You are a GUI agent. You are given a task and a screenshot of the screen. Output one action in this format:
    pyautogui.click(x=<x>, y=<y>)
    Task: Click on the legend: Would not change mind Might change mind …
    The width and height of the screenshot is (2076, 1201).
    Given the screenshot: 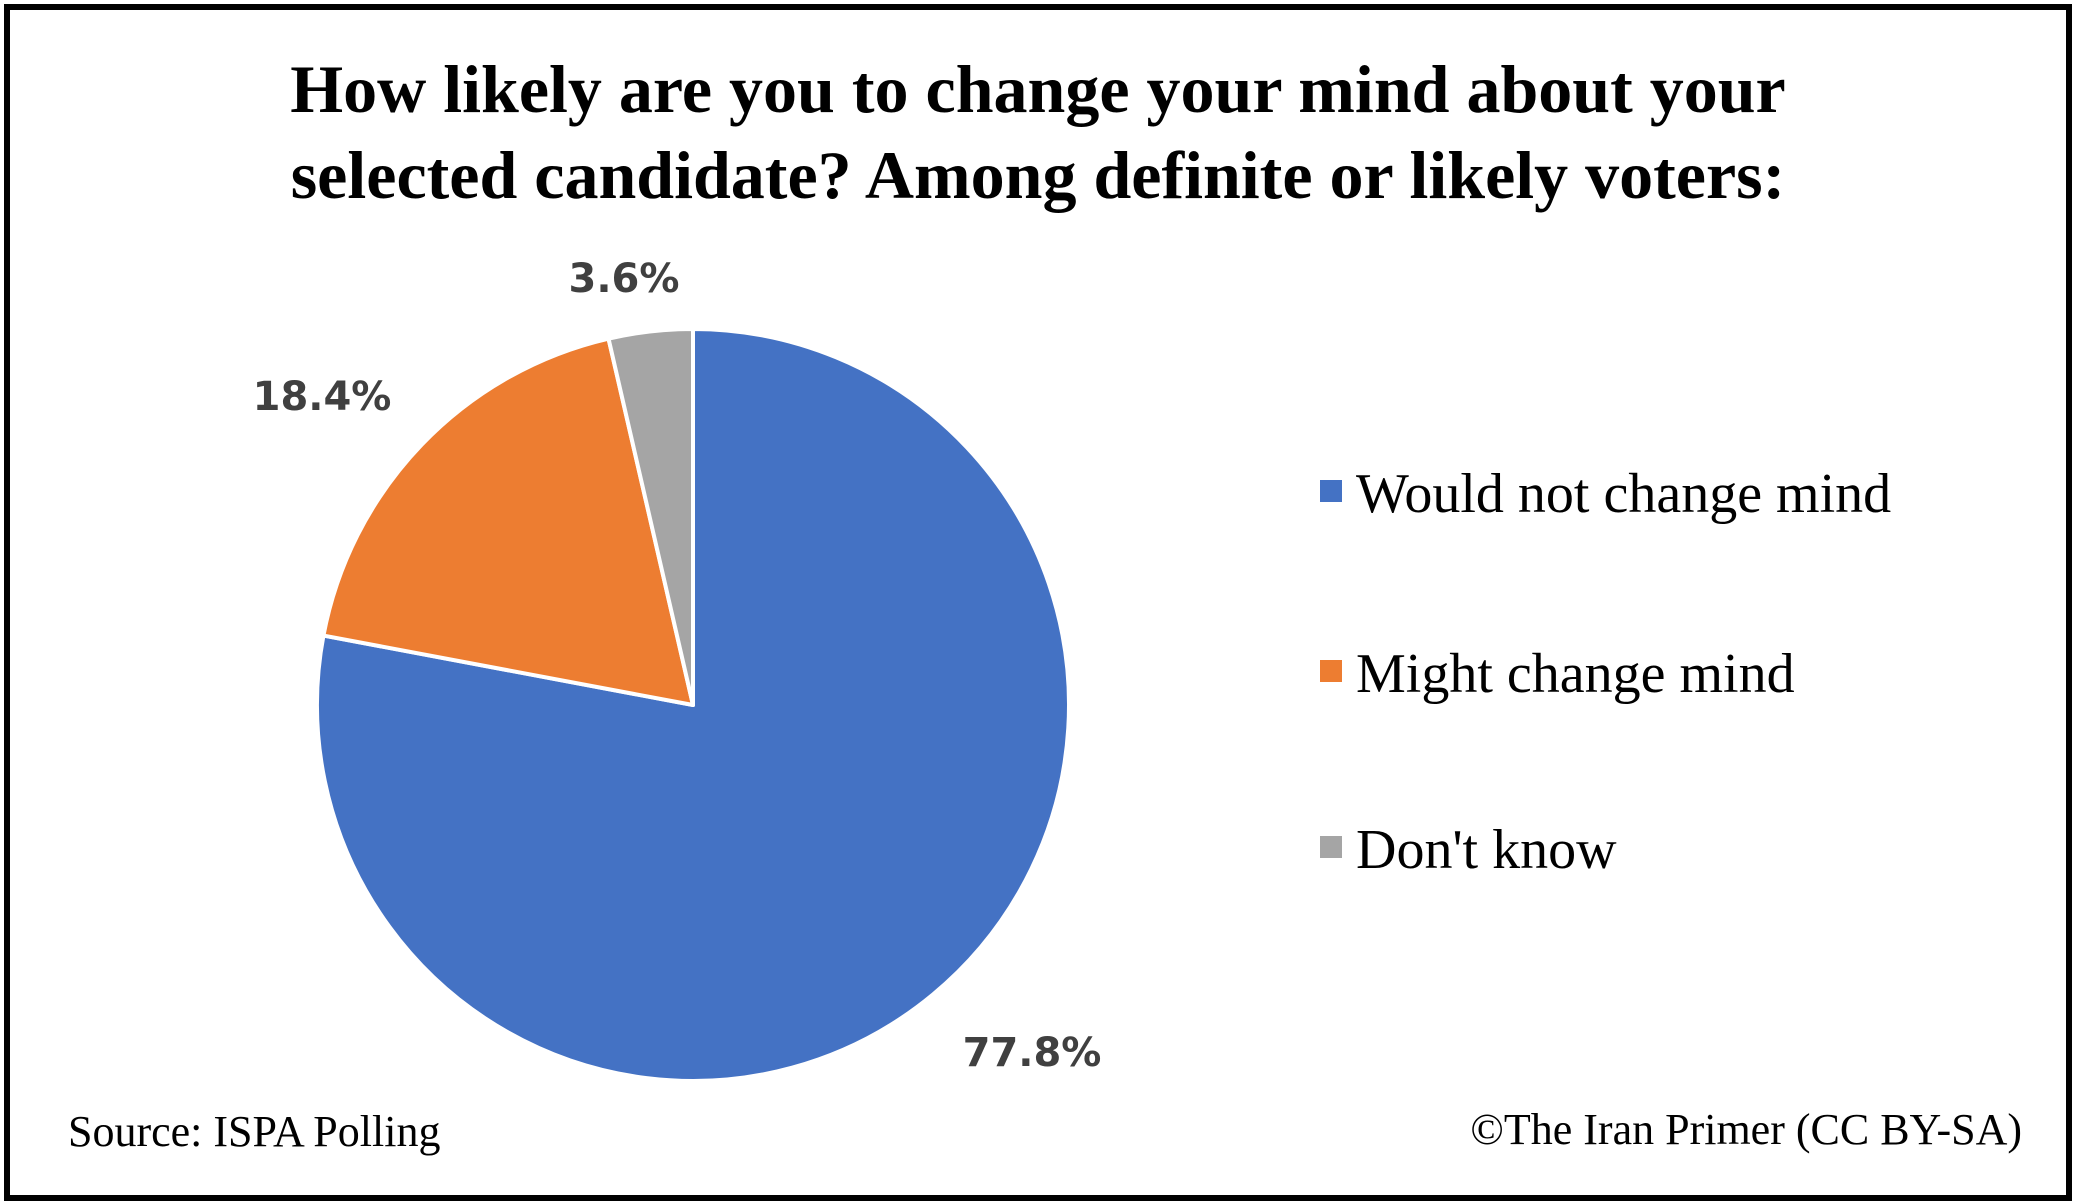 What is the action you would take?
    pyautogui.click(x=1605, y=672)
    